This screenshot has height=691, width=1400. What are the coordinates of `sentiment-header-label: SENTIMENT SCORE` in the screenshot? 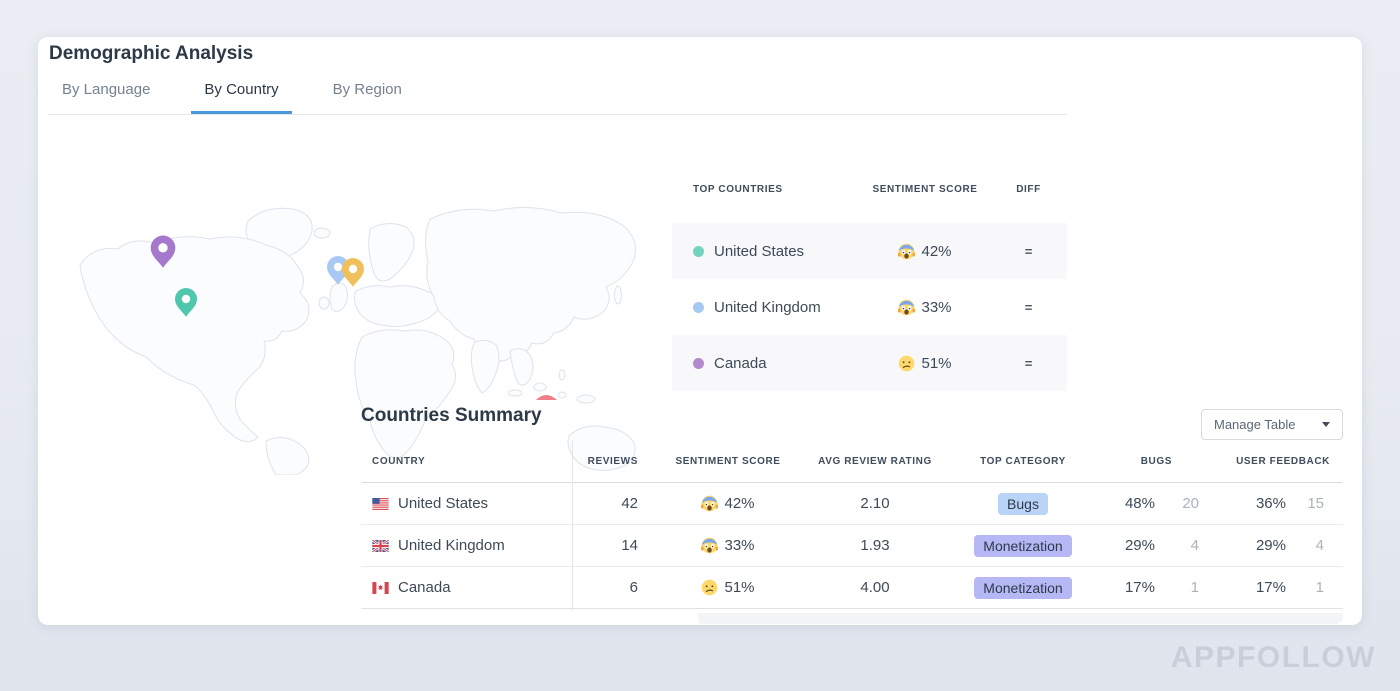 It's located at (728, 461).